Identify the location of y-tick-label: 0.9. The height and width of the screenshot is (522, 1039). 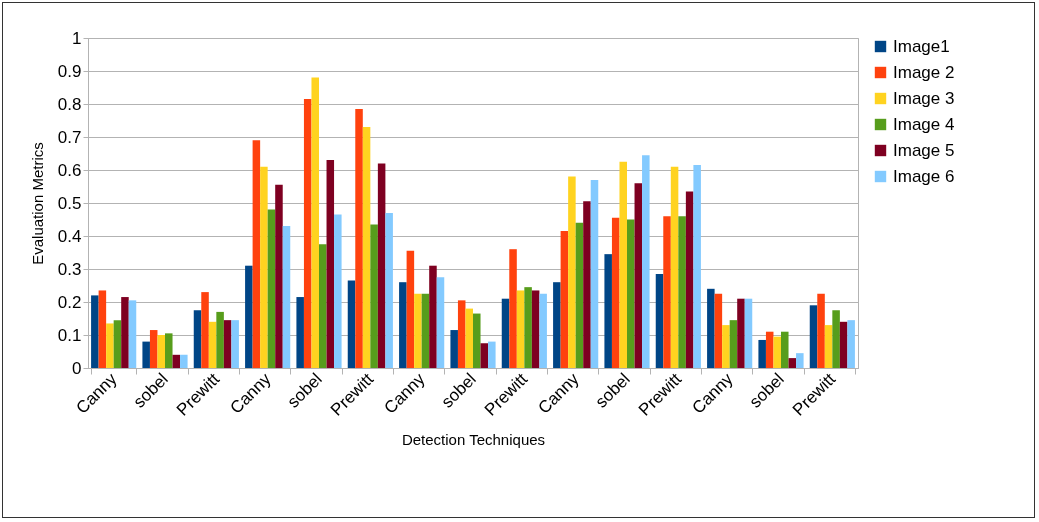
(69, 71).